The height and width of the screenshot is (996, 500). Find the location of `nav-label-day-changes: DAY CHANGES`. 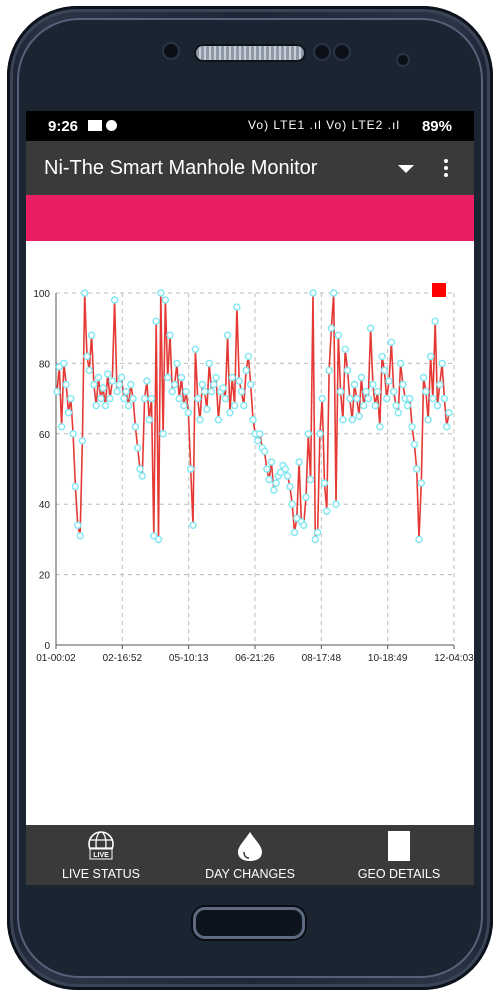

nav-label-day-changes: DAY CHANGES is located at coordinates (250, 874).